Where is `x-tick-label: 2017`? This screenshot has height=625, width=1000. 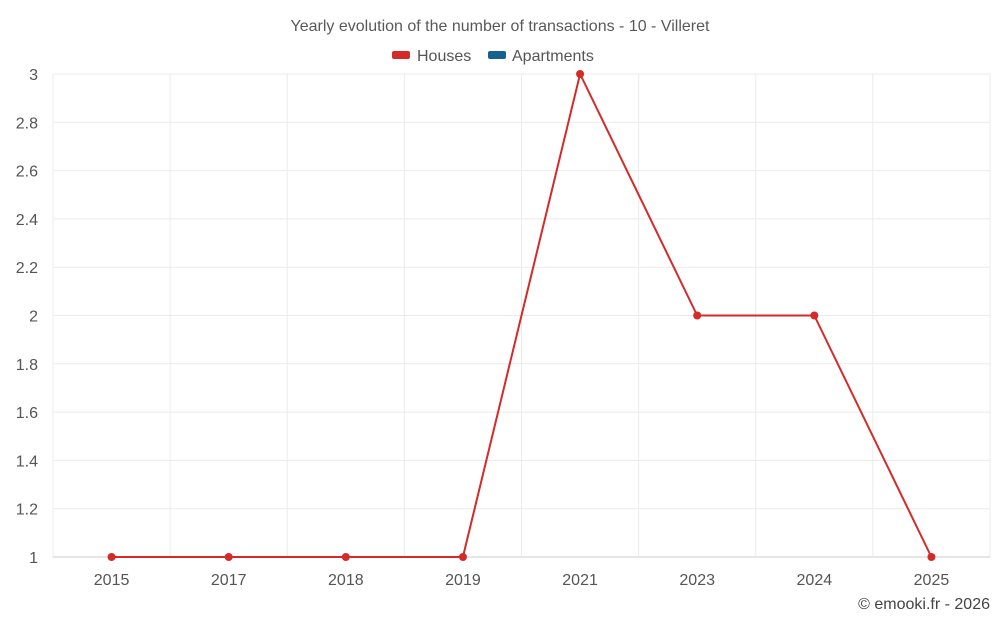 x-tick-label: 2017 is located at coordinates (229, 580).